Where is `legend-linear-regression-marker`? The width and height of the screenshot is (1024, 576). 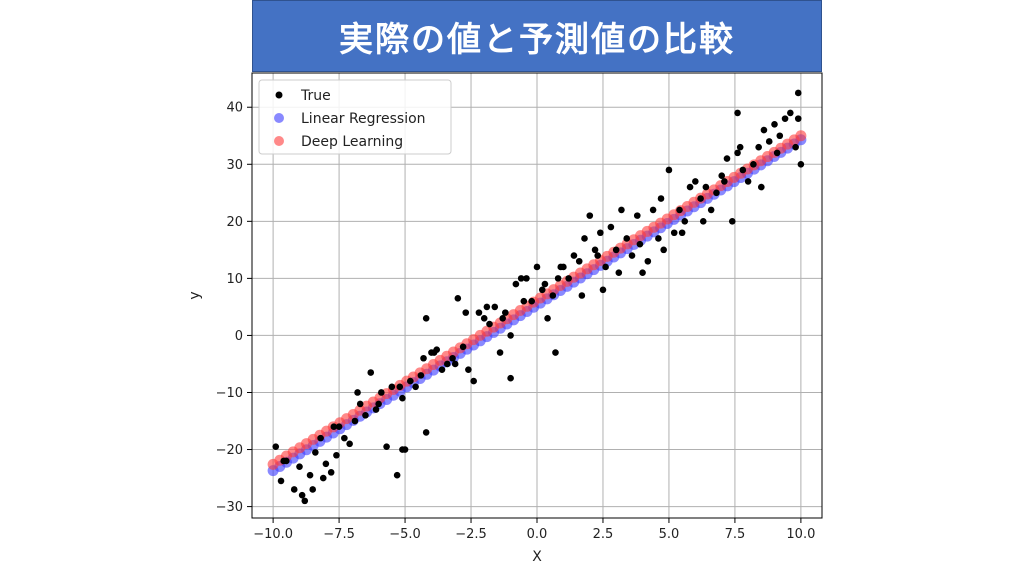
legend-linear-regression-marker is located at coordinates (279, 118).